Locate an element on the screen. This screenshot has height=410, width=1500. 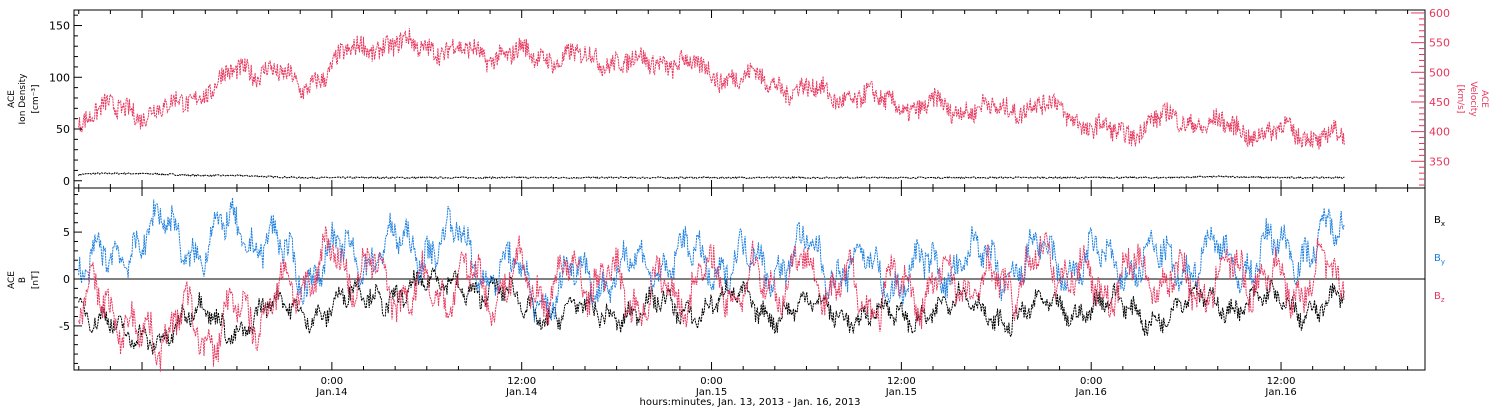
b-label-line1: ACE is located at coordinates (12, 280).